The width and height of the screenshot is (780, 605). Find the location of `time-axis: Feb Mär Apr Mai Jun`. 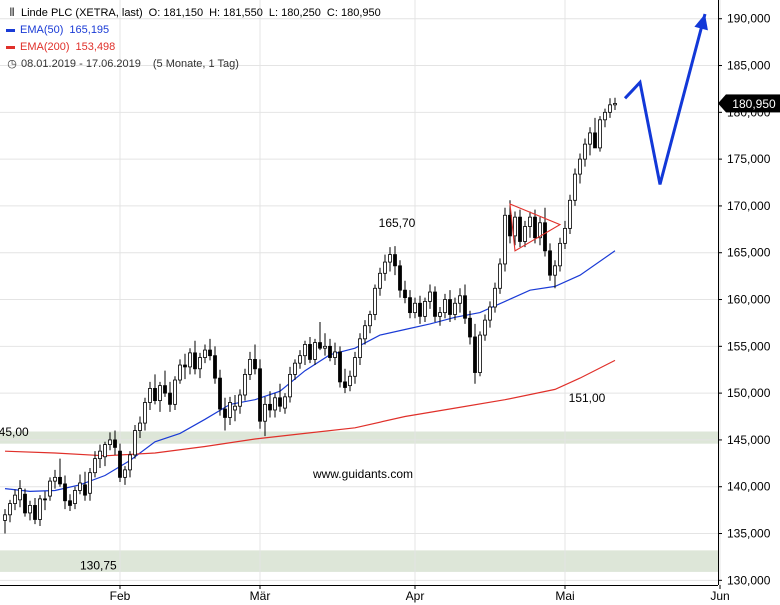

time-axis: Feb Mär Apr Mai Jun is located at coordinates (365, 594).